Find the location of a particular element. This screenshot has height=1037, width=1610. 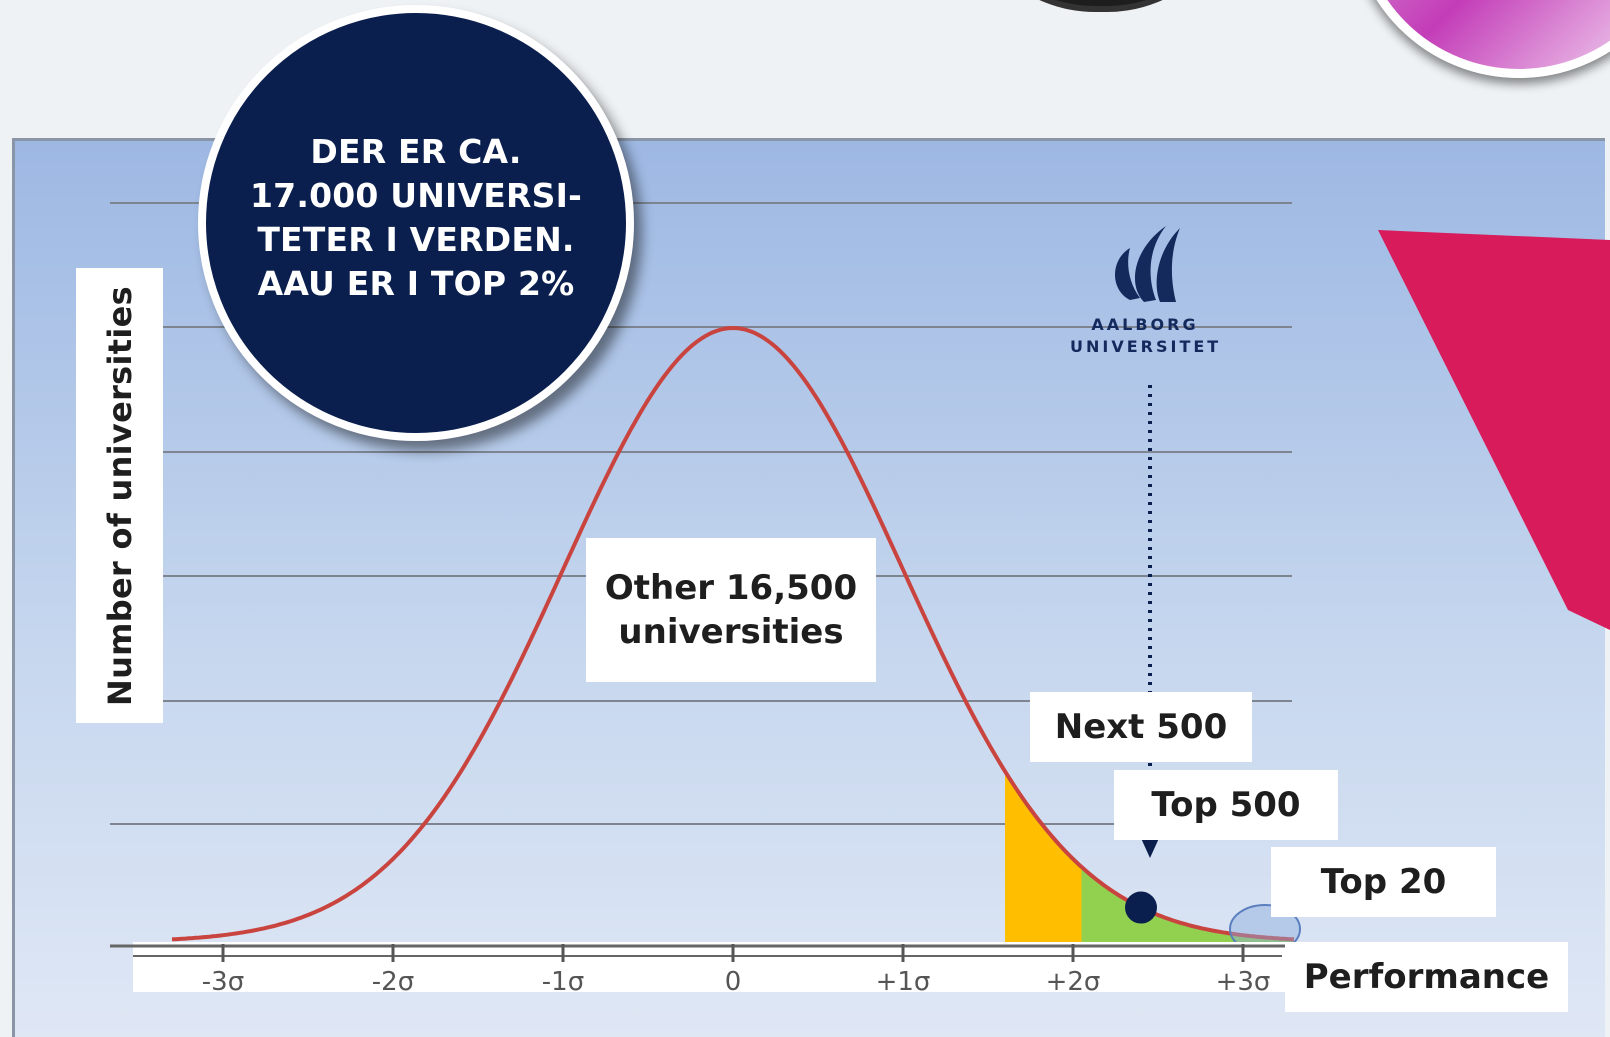

y-axis-label: Number of universities is located at coordinates (119, 495).